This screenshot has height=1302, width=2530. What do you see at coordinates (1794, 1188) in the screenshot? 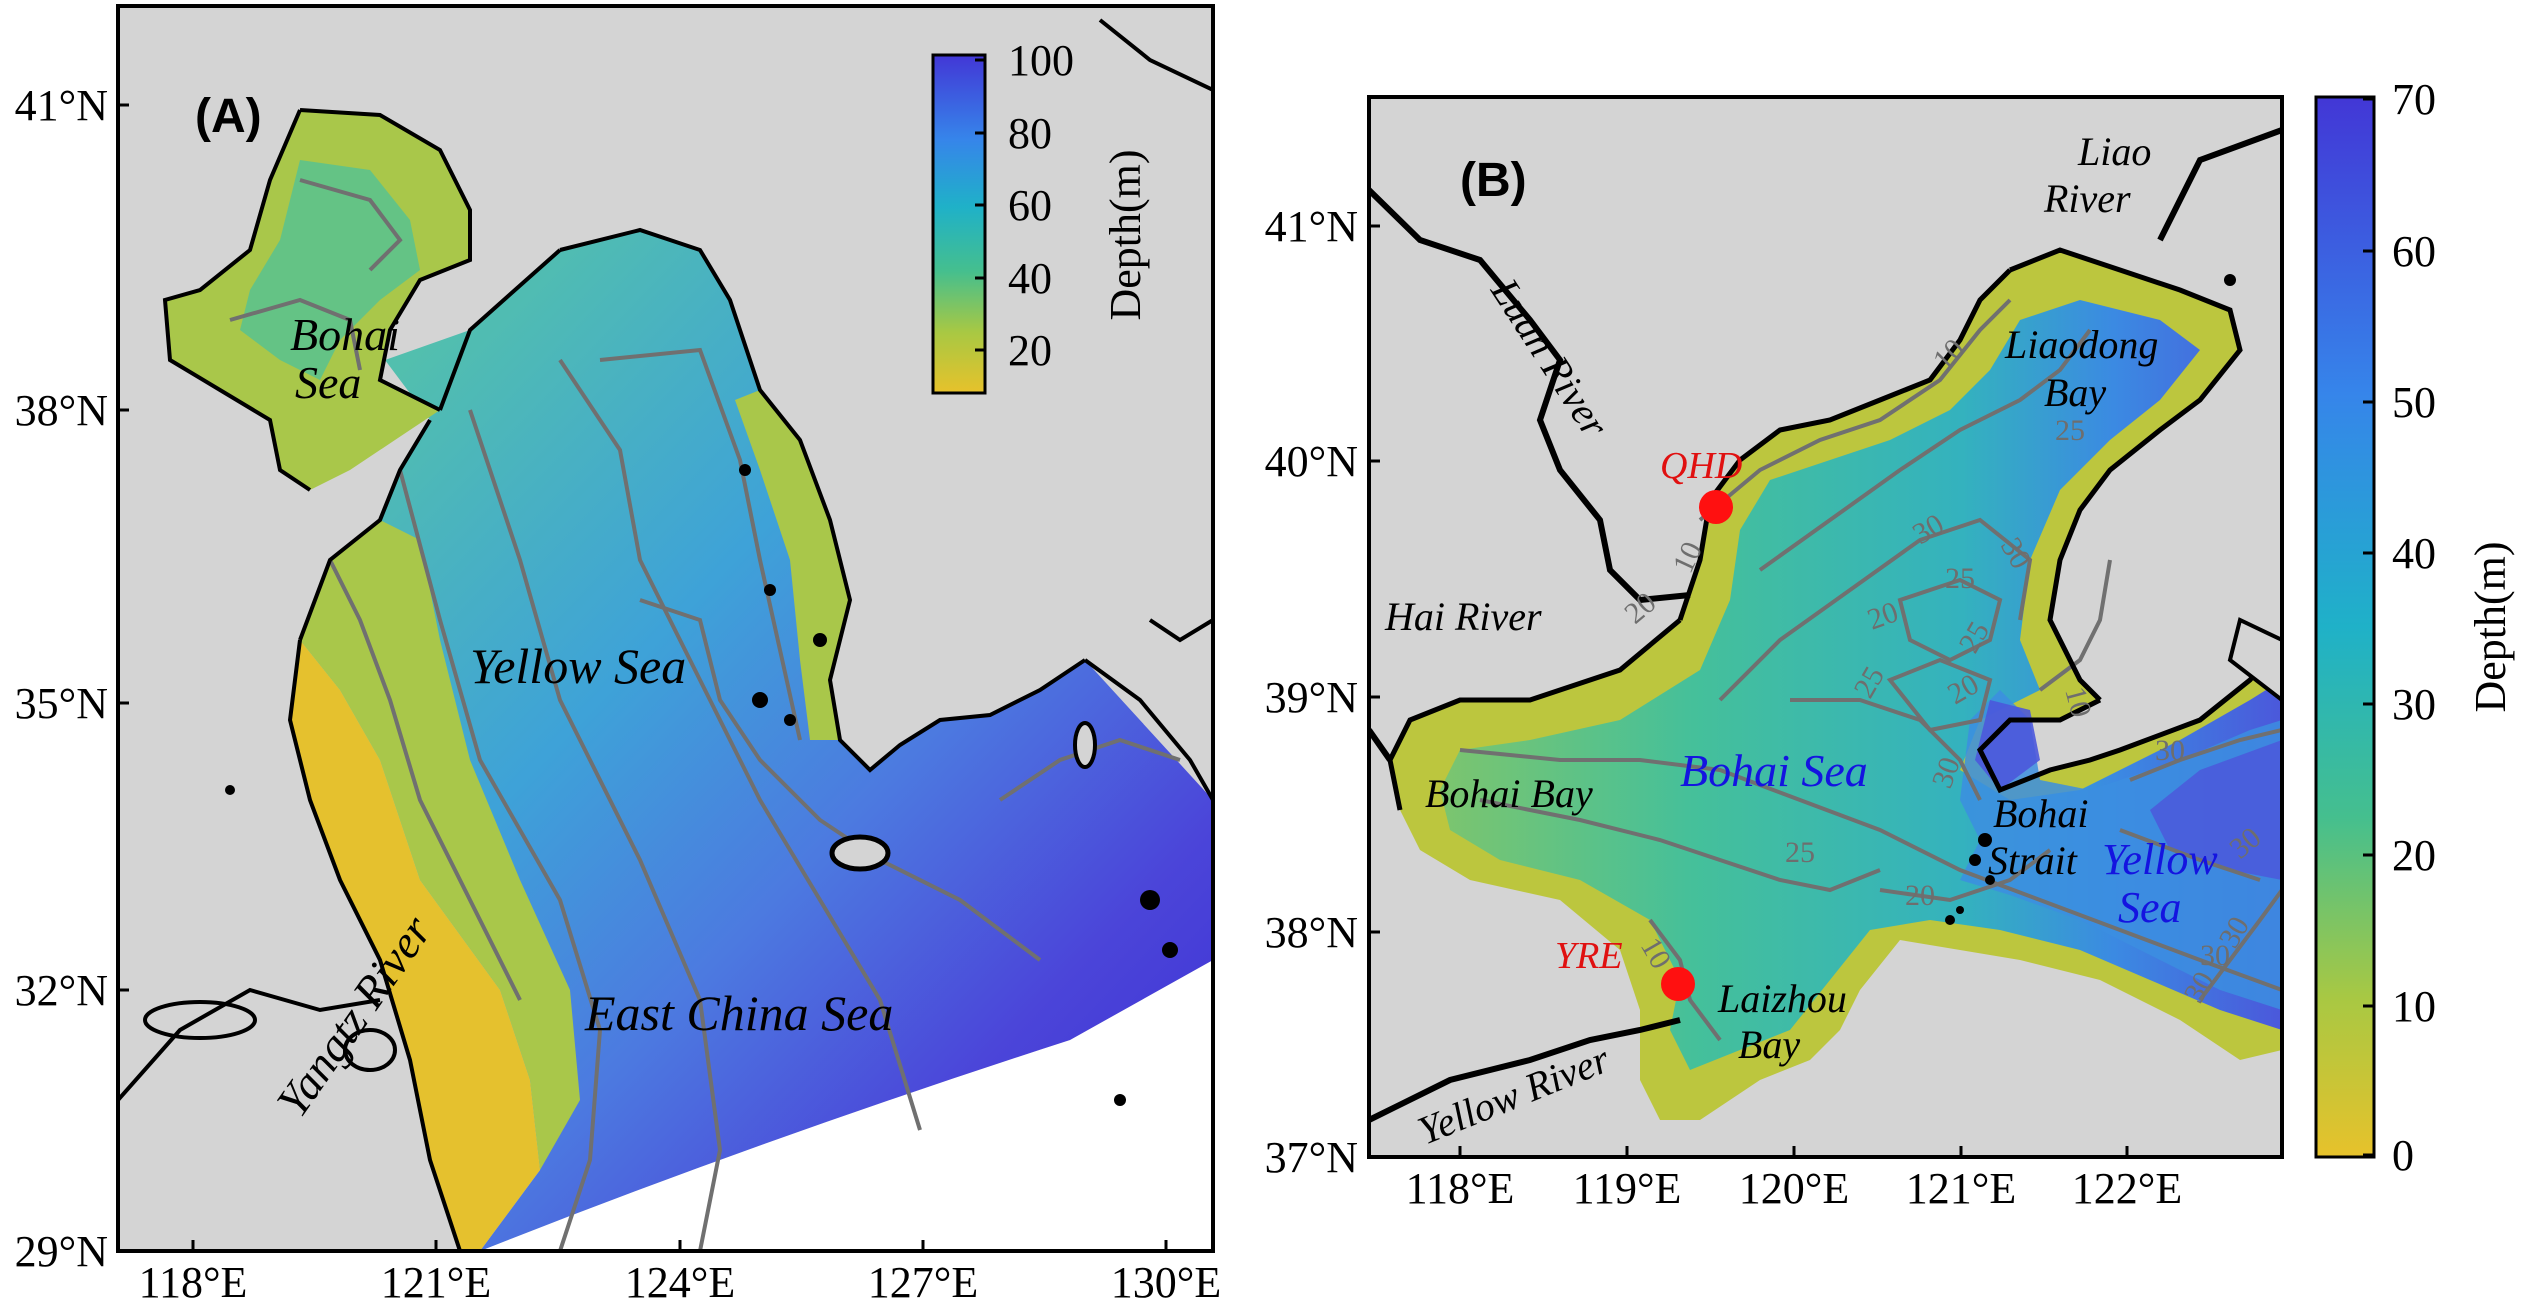
I see `panel-b-lon-tick: 120°E` at bounding box center [1794, 1188].